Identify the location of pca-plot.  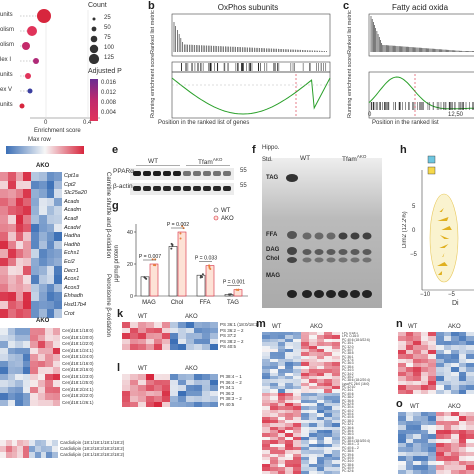
(447, 223).